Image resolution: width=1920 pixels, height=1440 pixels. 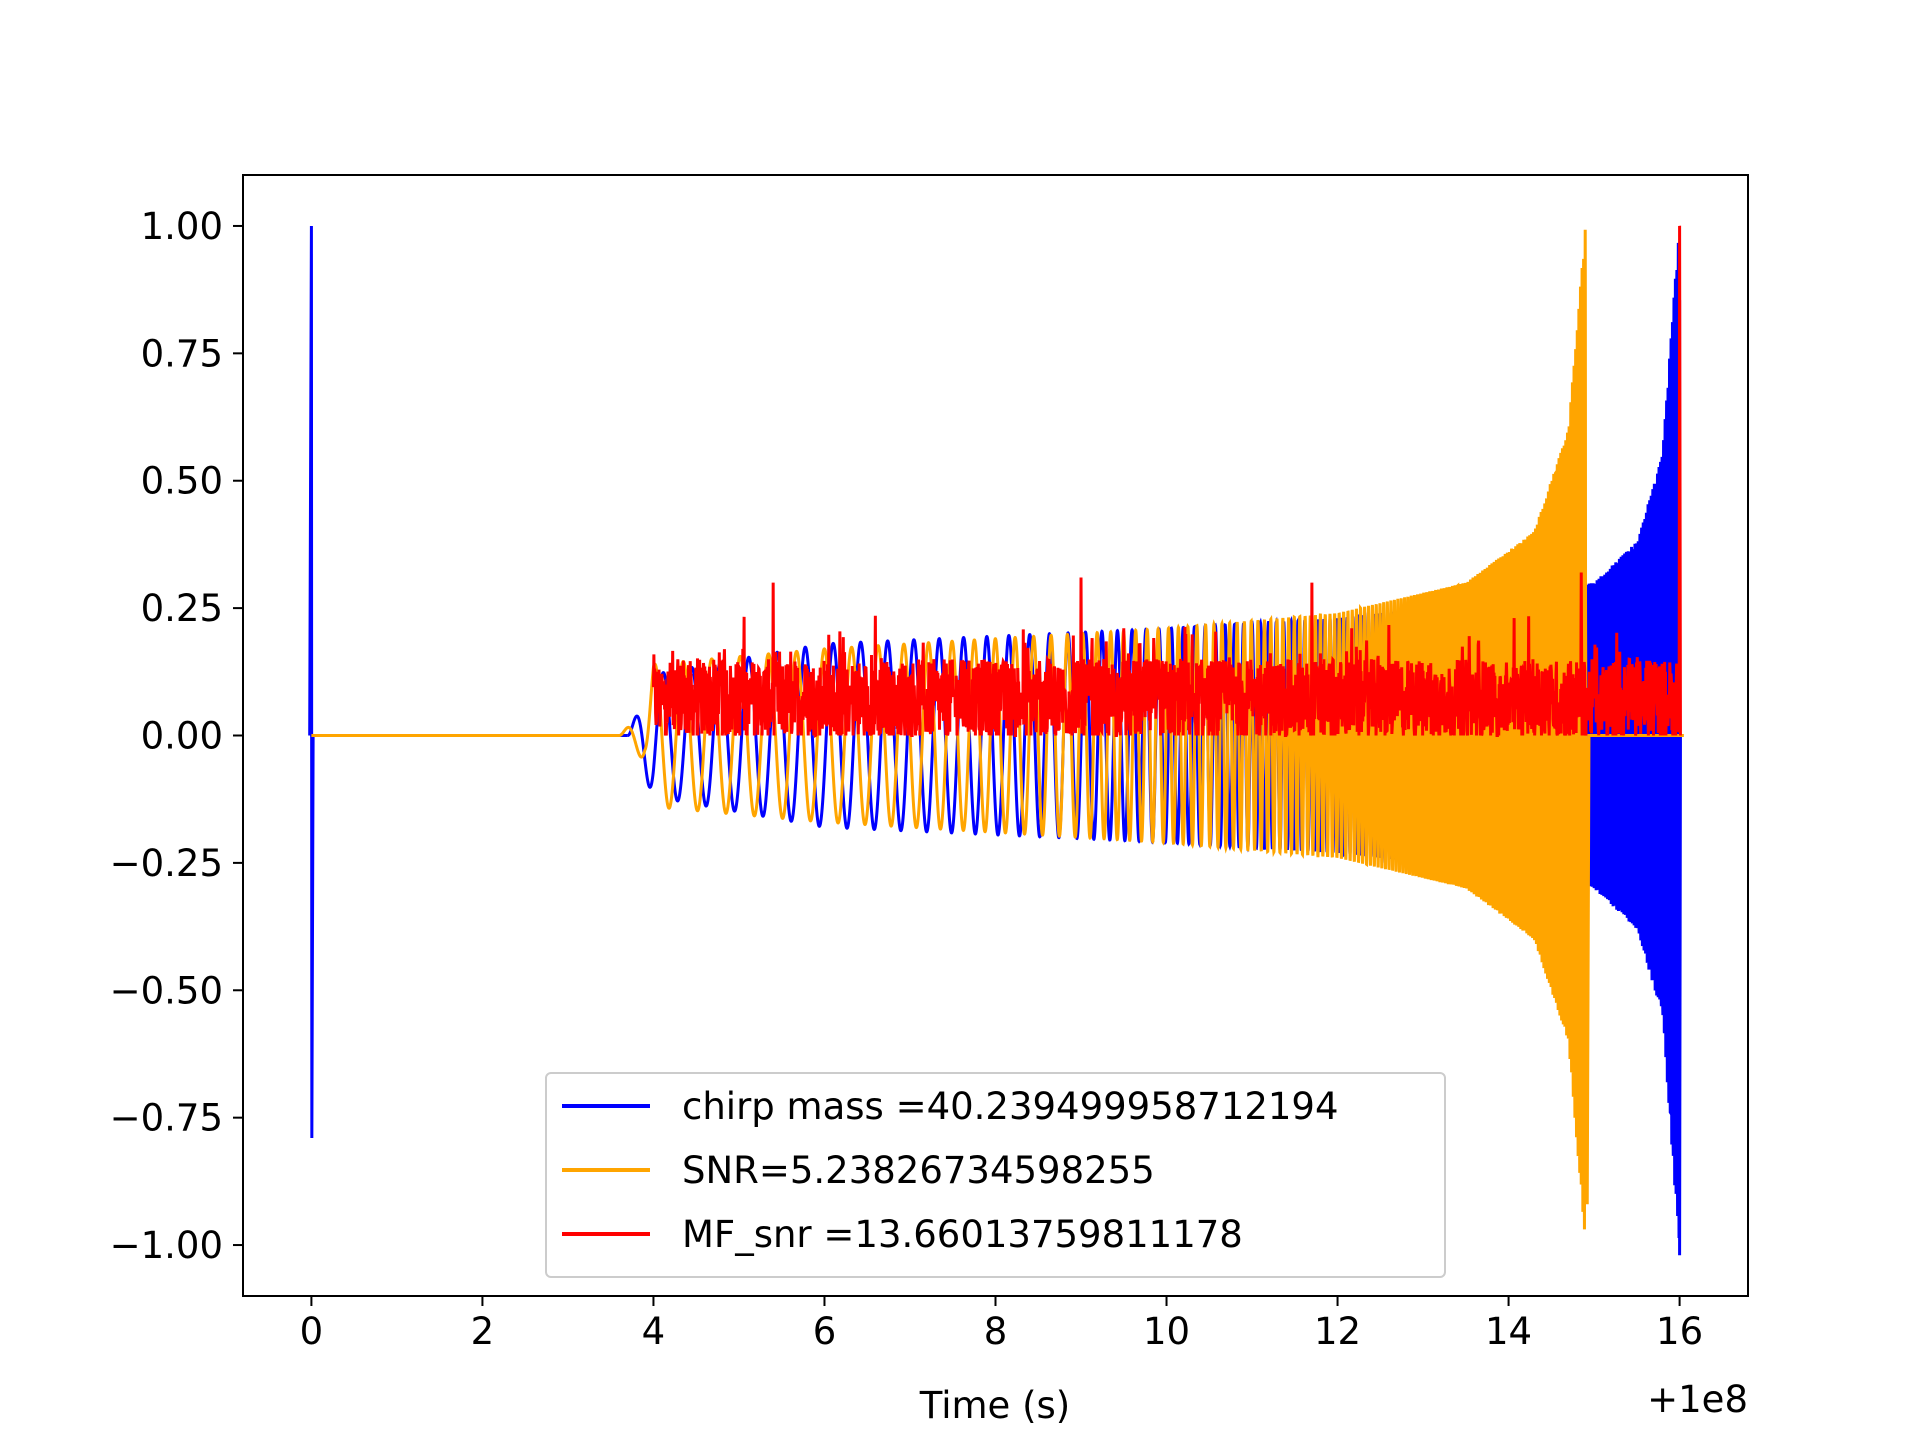 I want to click on legend-entry-label: chirp mass =40.239499958712194, so click(x=1010, y=1106).